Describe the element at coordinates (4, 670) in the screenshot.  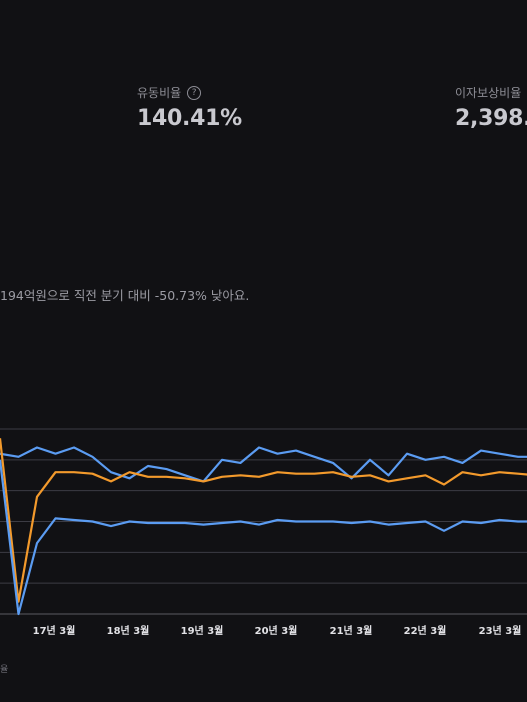
I see `legend-fragment: 율` at that location.